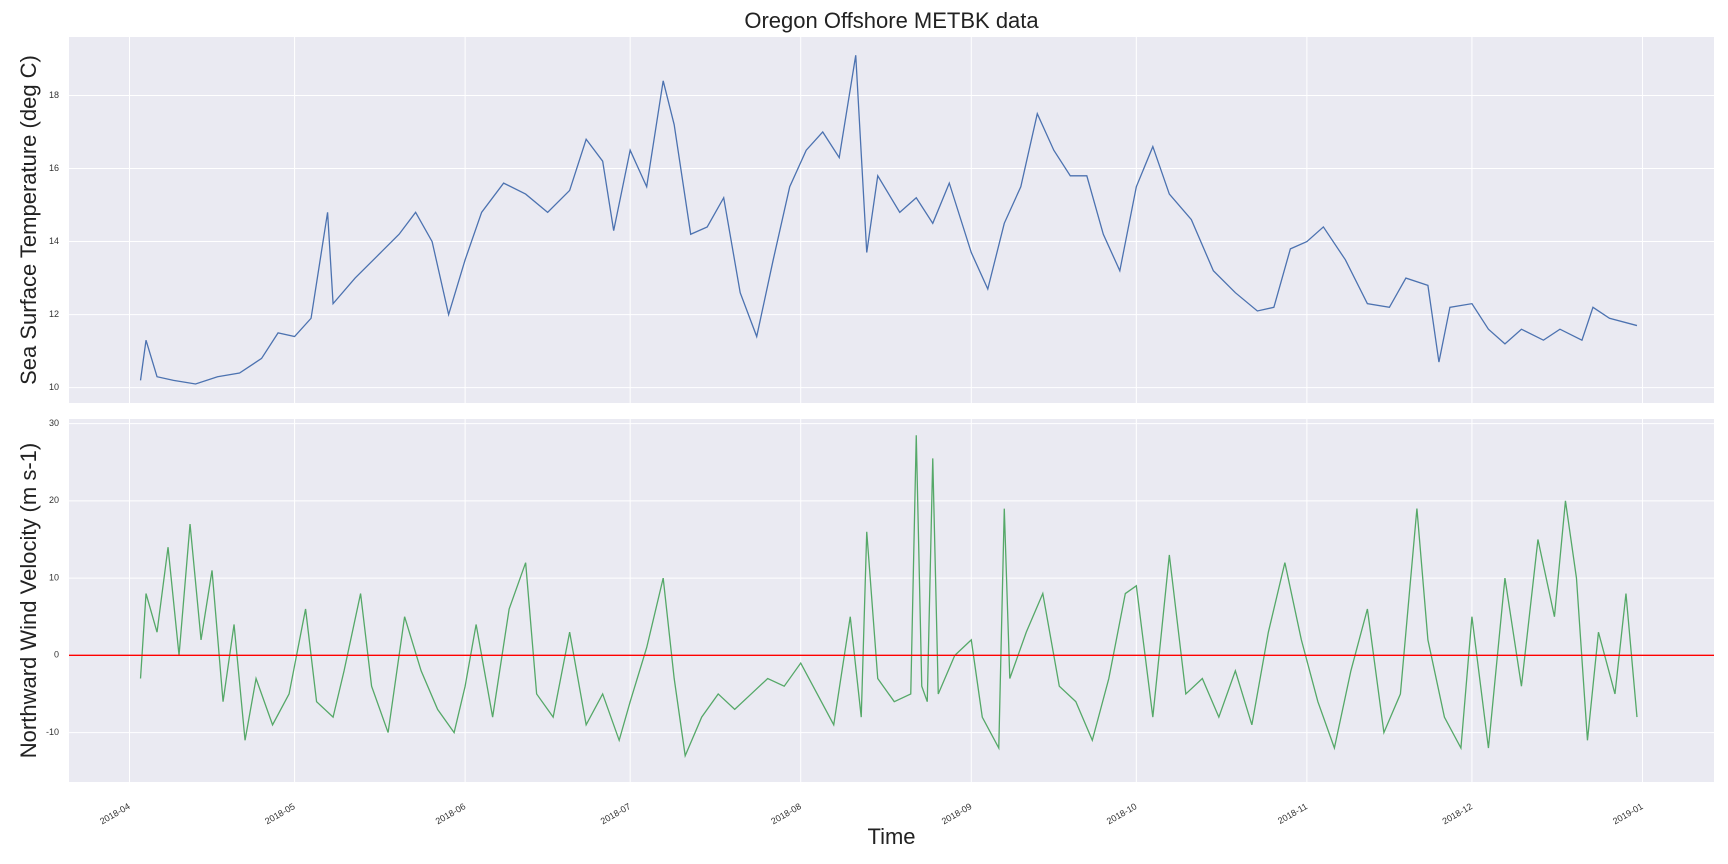 Image resolution: width=1728 pixels, height=864 pixels. What do you see at coordinates (54, 95) in the screenshot?
I see `y-tick-label: 18` at bounding box center [54, 95].